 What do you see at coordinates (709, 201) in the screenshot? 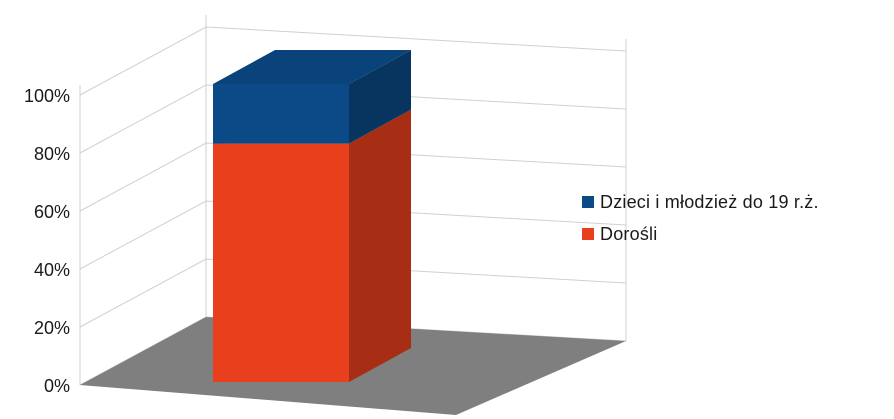
I see `legend-label-youth: Dzieci i młodzież do 19 r.ż.` at bounding box center [709, 201].